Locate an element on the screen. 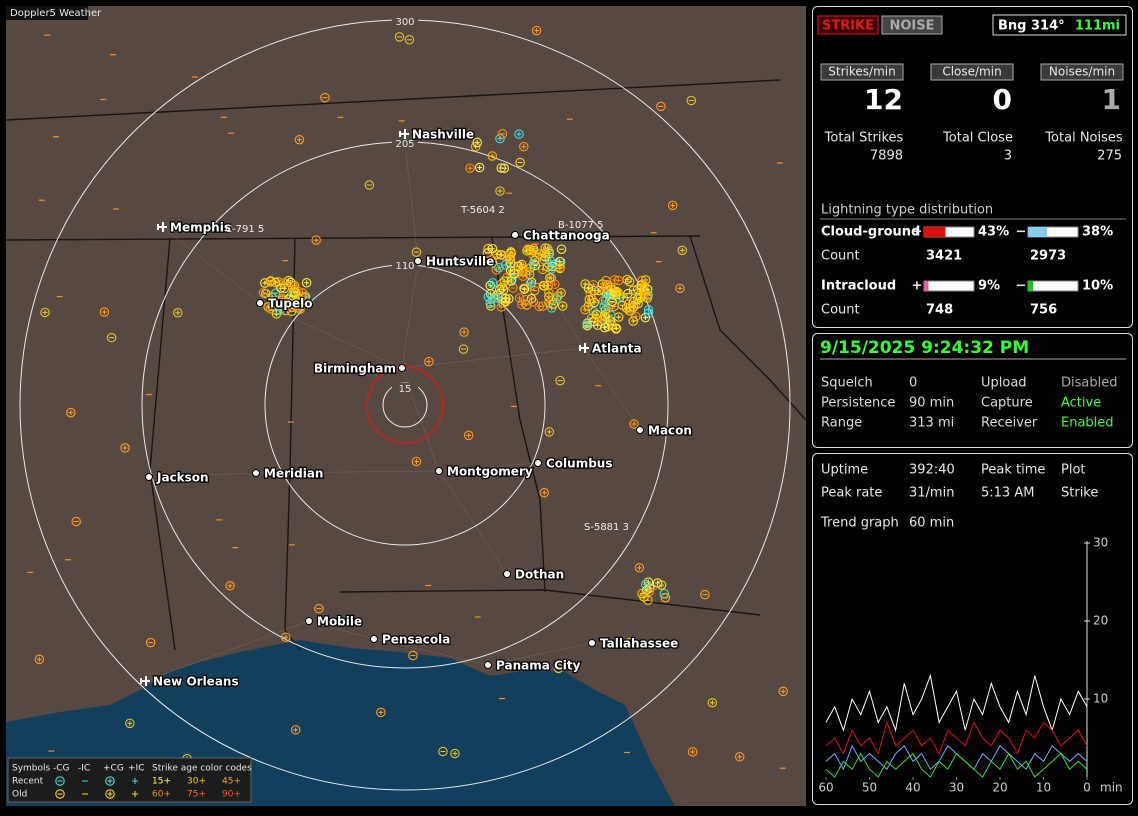  rate-label: Noises/min is located at coordinates (1082, 72).